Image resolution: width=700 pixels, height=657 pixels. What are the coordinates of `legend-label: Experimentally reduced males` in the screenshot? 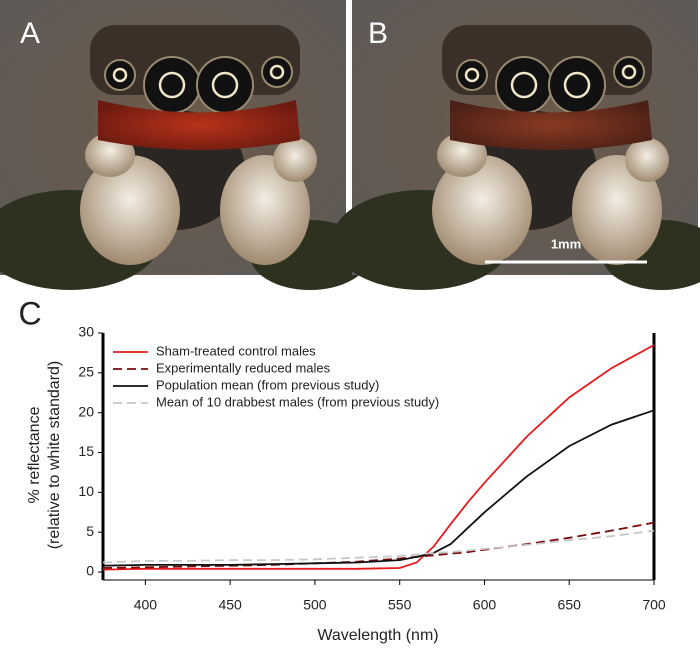 It's located at (243, 367).